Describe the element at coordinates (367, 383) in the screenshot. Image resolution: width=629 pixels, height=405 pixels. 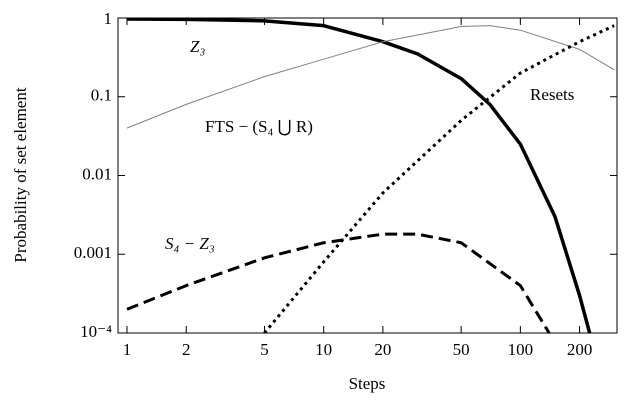
I see `x-axis-label: Steps` at that location.